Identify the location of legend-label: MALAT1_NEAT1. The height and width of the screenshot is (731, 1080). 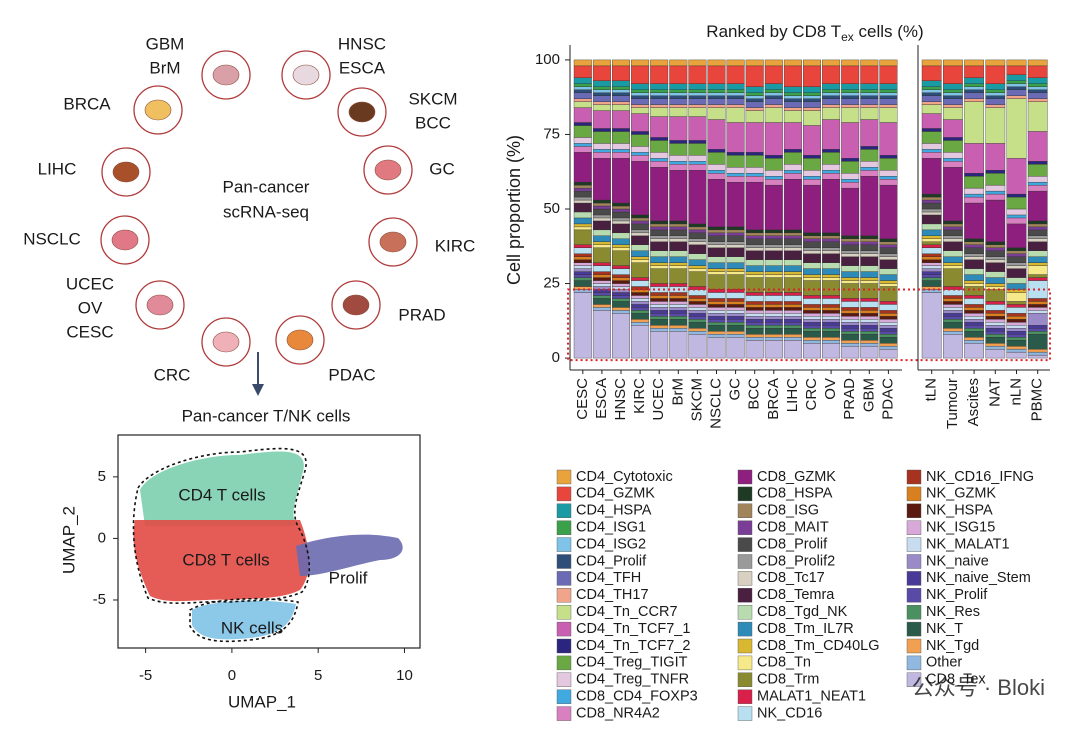
(811, 697).